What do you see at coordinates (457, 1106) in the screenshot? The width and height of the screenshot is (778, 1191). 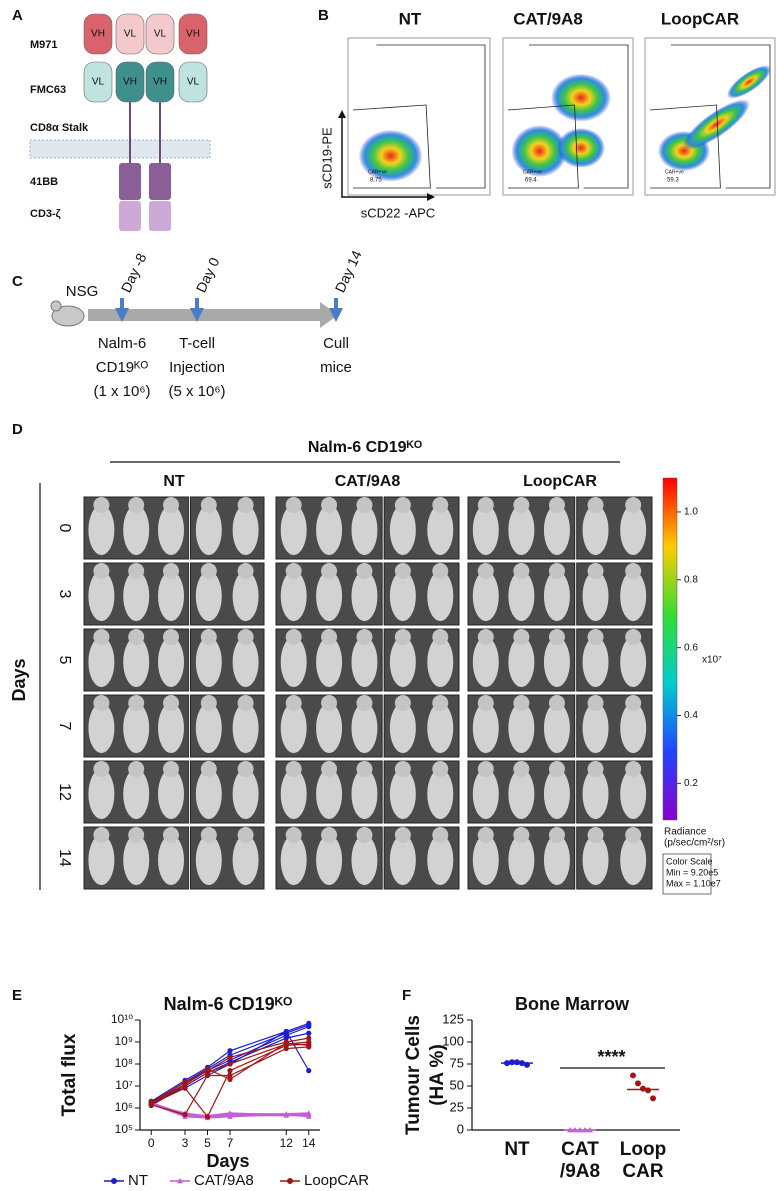 I see `y-tick-label: 25` at bounding box center [457, 1106].